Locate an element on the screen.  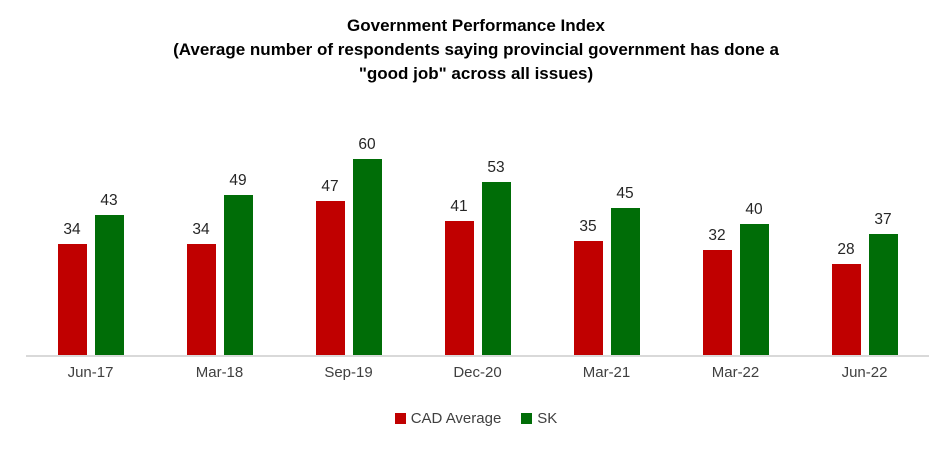
bar-wrap: 60 is located at coordinates (367, 245).